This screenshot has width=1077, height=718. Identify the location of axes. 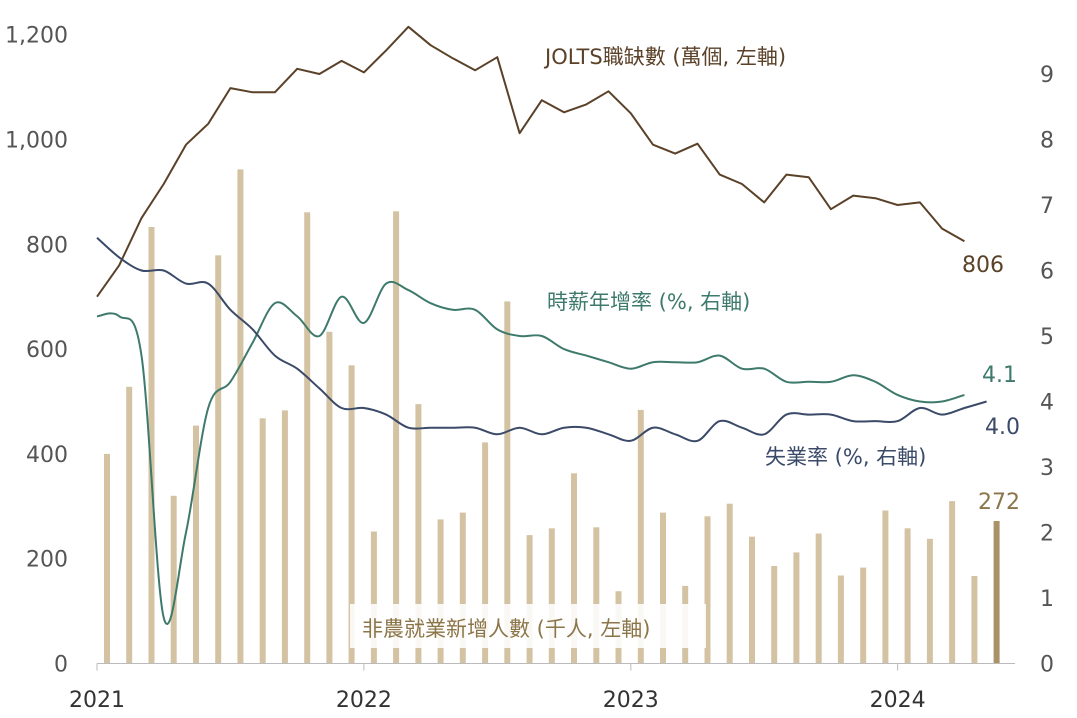
(555, 667).